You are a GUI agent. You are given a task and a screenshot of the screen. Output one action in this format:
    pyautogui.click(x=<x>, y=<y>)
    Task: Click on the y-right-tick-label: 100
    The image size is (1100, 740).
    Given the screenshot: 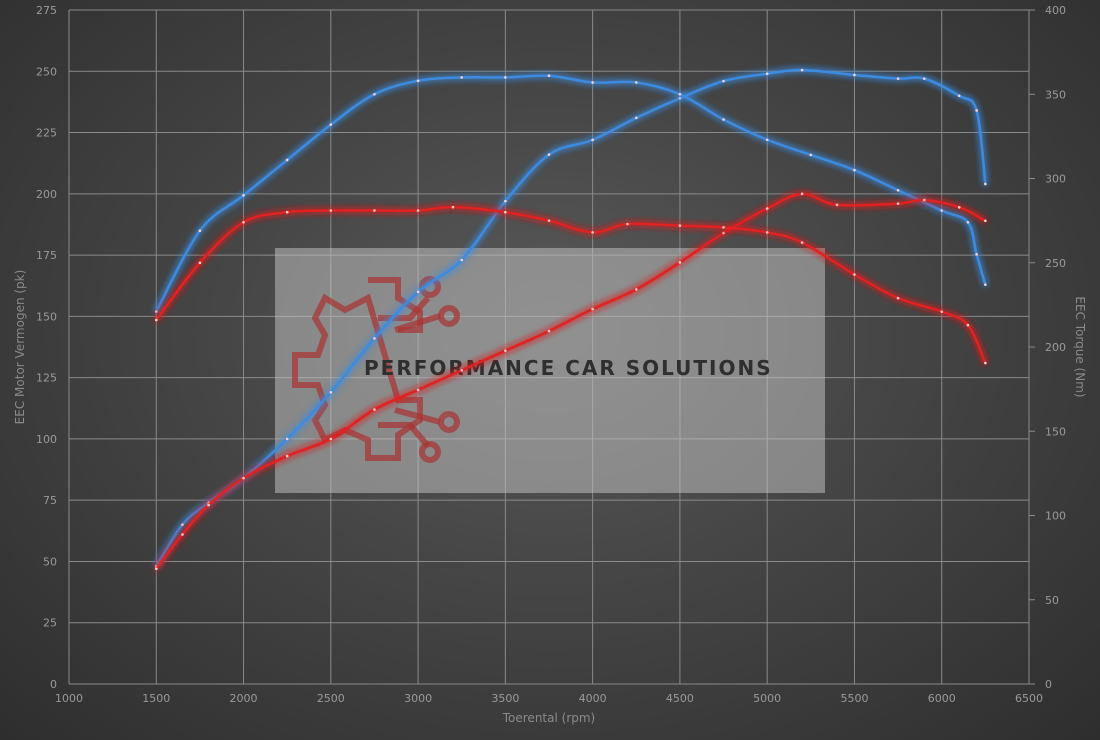 What is the action you would take?
    pyautogui.click(x=1055, y=516)
    